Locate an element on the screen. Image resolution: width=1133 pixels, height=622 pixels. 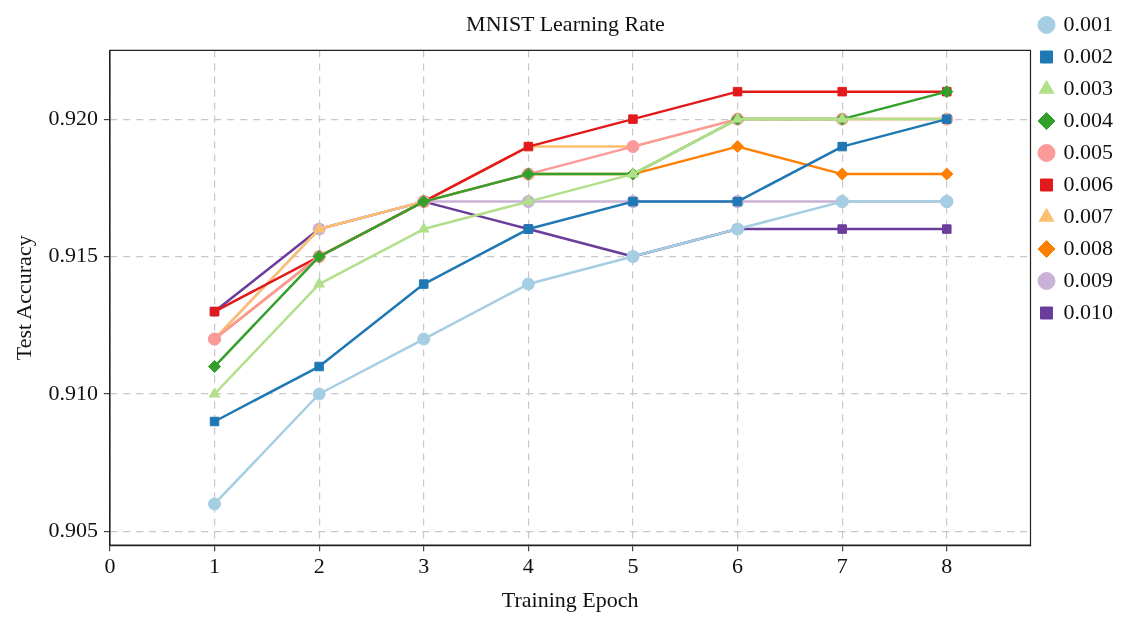
x-tick-label: 8 is located at coordinates (947, 566).